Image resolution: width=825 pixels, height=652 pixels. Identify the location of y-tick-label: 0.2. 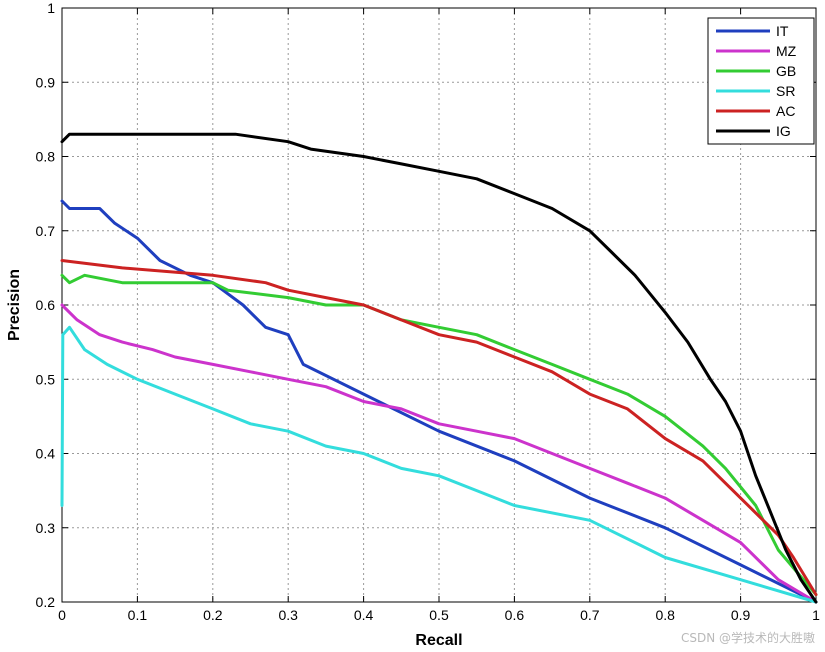
(46, 602).